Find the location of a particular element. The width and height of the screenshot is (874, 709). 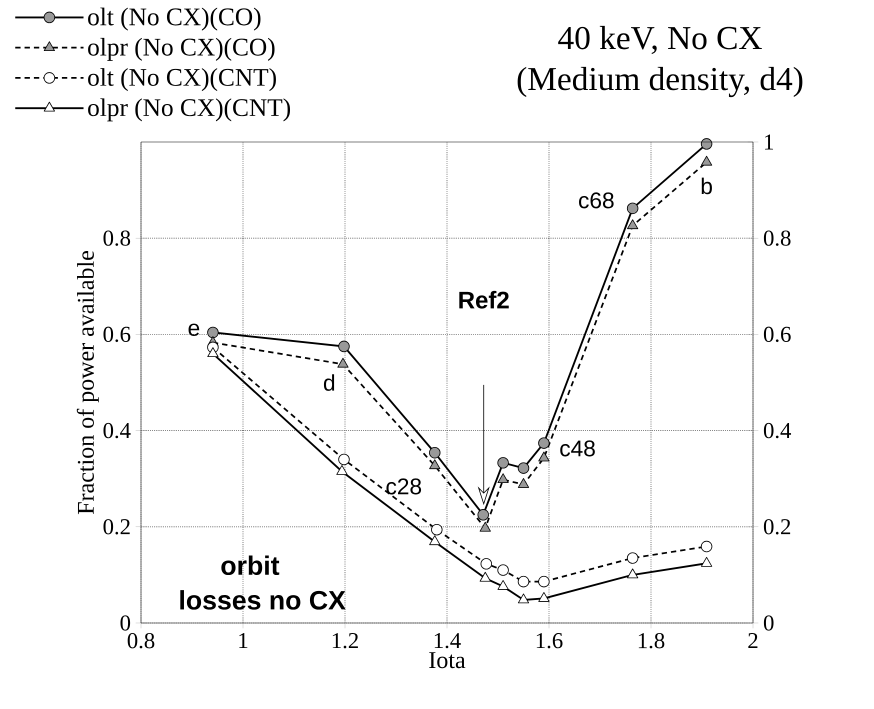

x-axis-title: Iota is located at coordinates (447, 660).